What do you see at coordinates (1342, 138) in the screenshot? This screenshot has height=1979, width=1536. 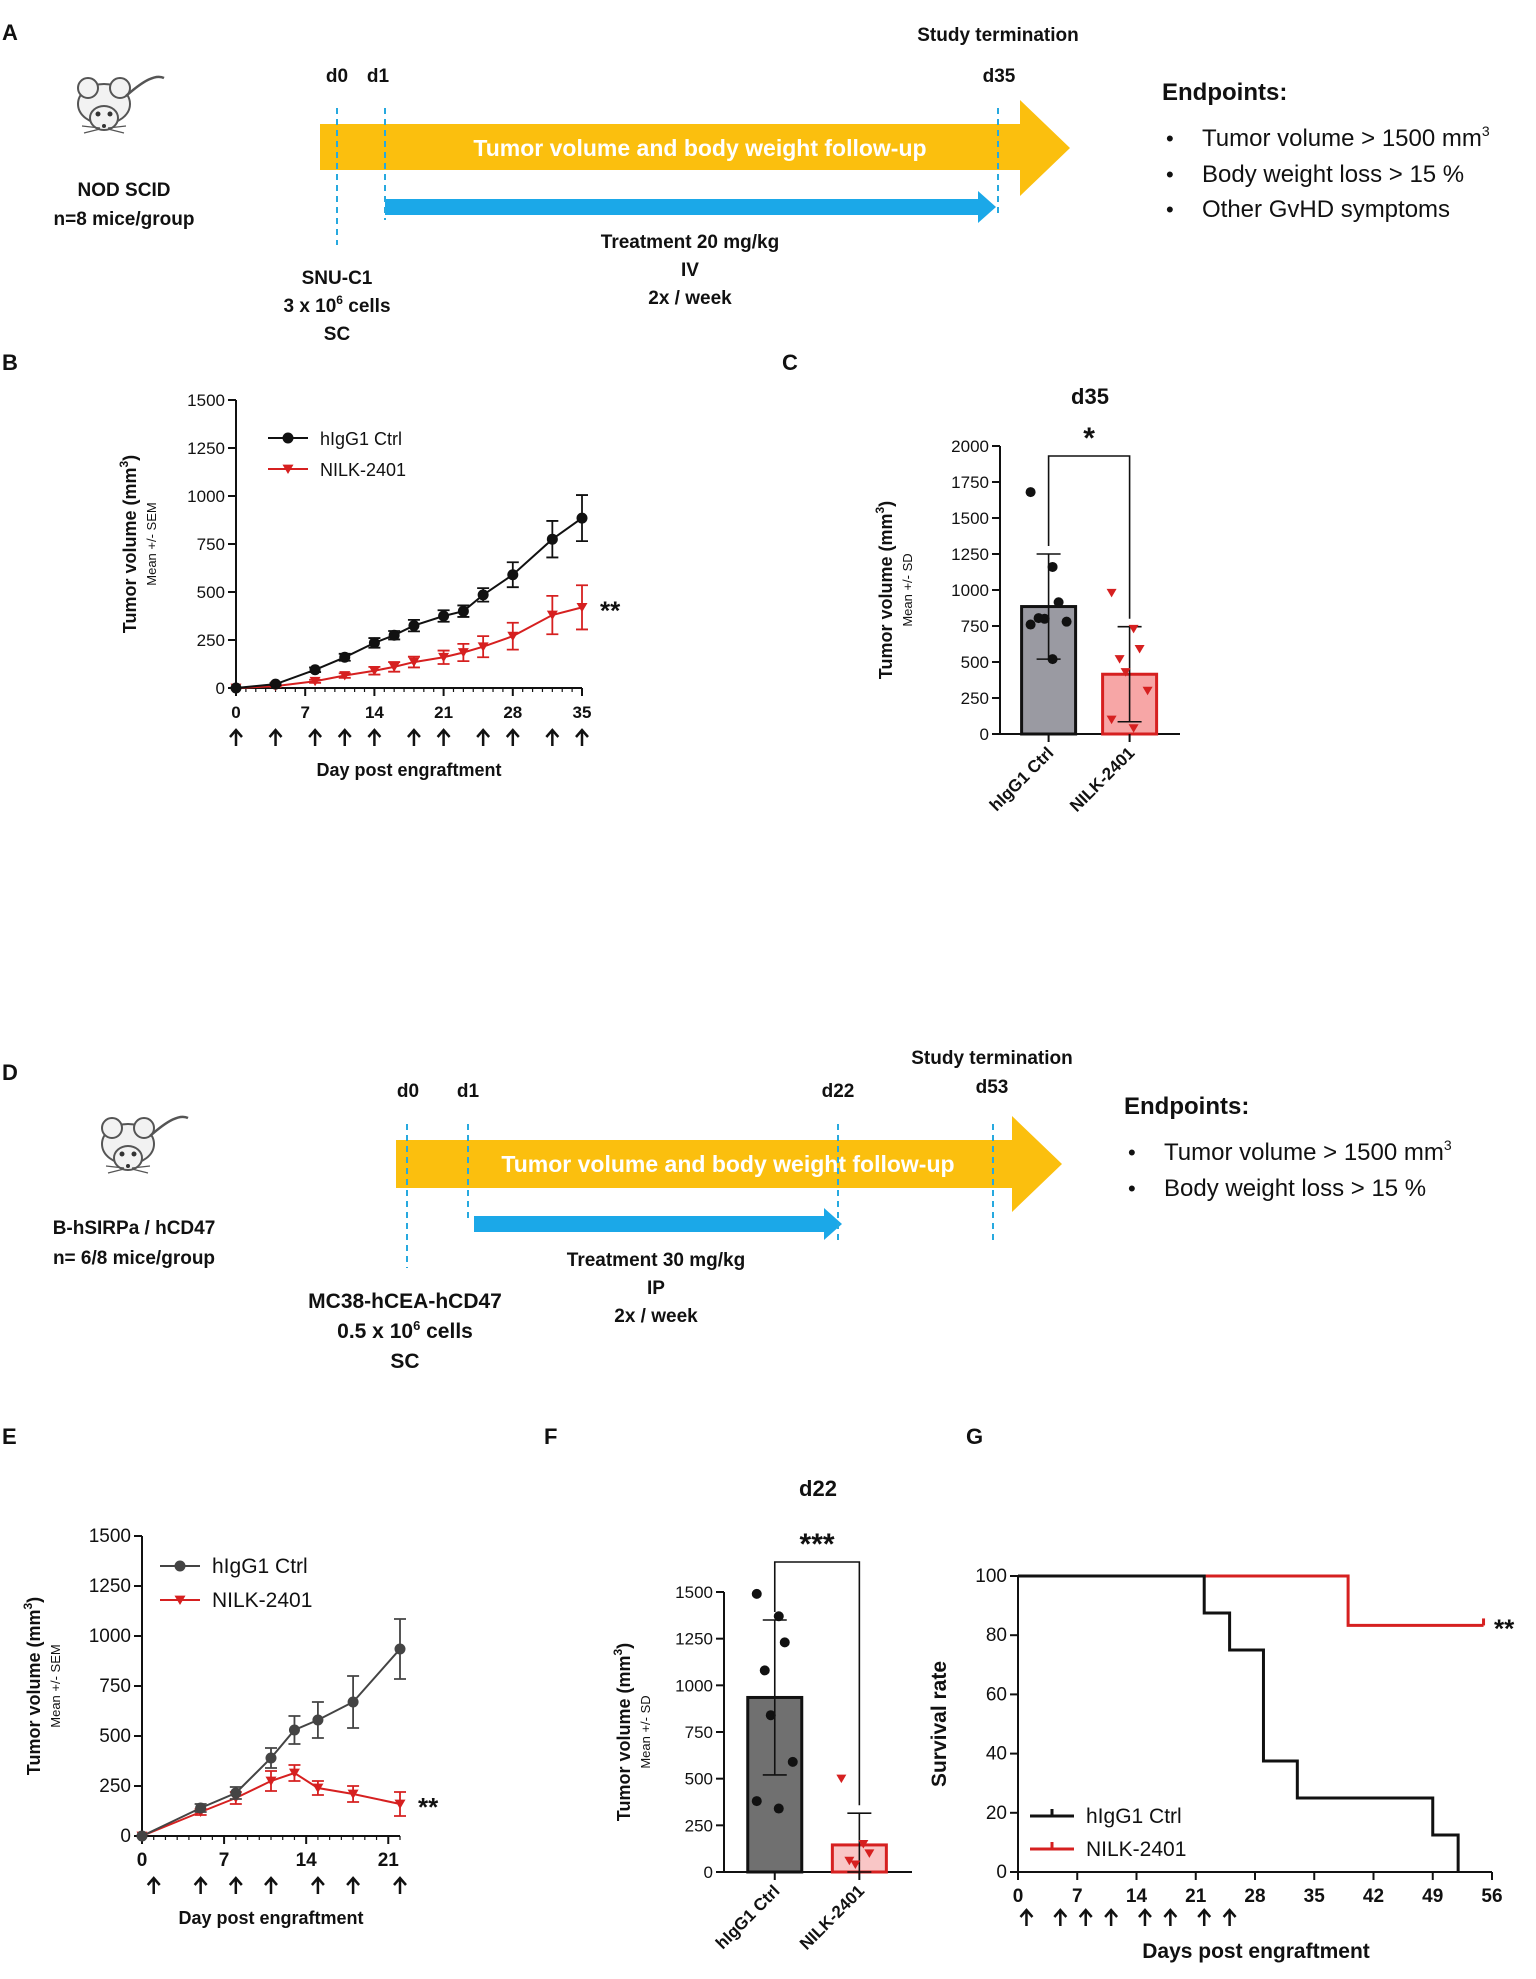 I see `endpoint-1-text: Tumor volume > 1500 mm` at bounding box center [1342, 138].